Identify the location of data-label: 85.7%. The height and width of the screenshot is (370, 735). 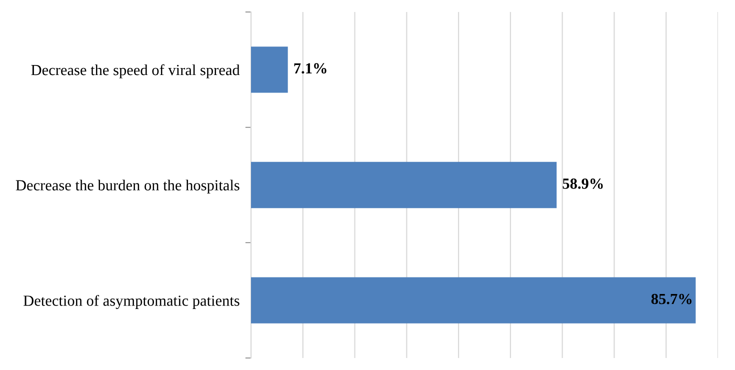
(671, 299).